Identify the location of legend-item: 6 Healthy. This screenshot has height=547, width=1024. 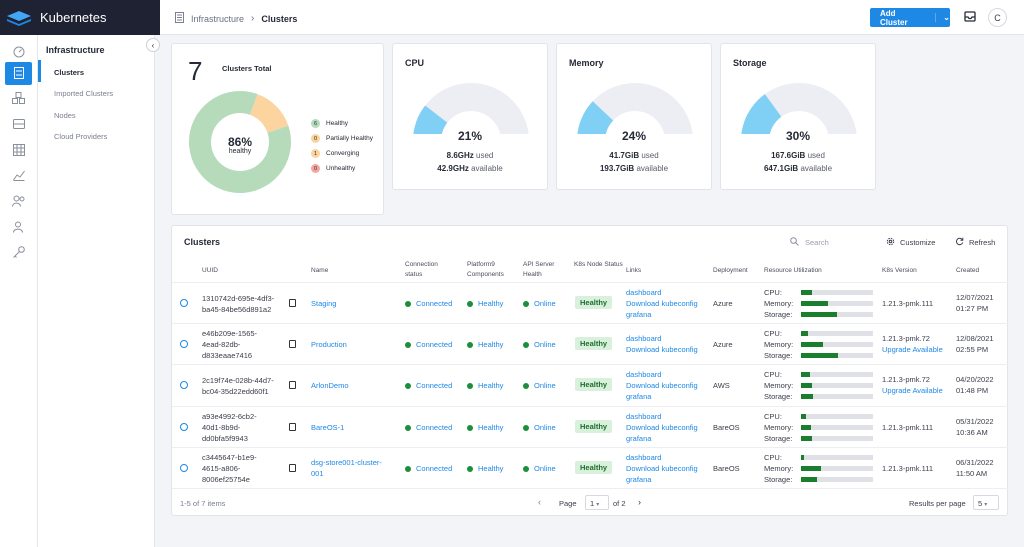
(342, 123).